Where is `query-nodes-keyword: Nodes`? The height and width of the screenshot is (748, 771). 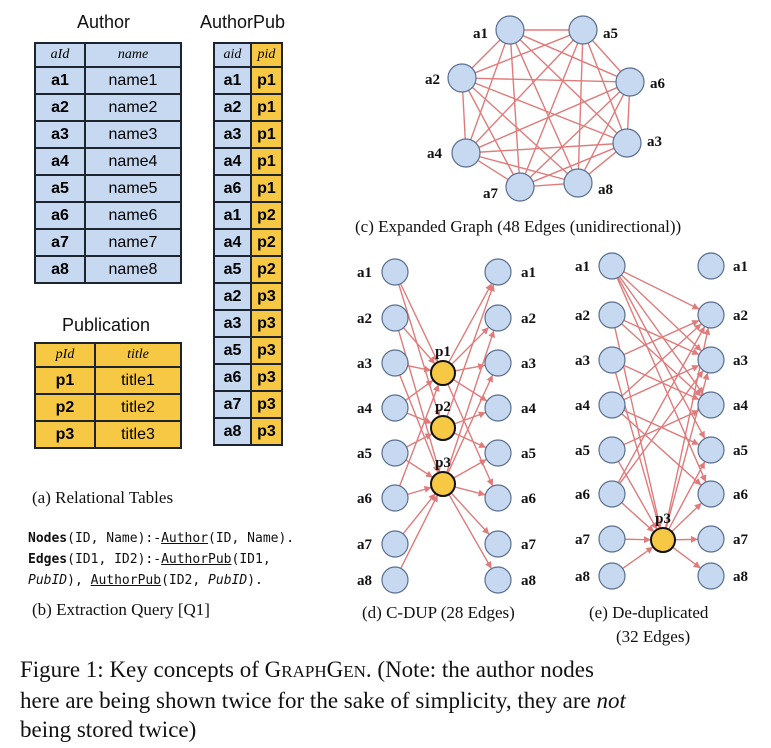
query-nodes-keyword: Nodes is located at coordinates (48, 538).